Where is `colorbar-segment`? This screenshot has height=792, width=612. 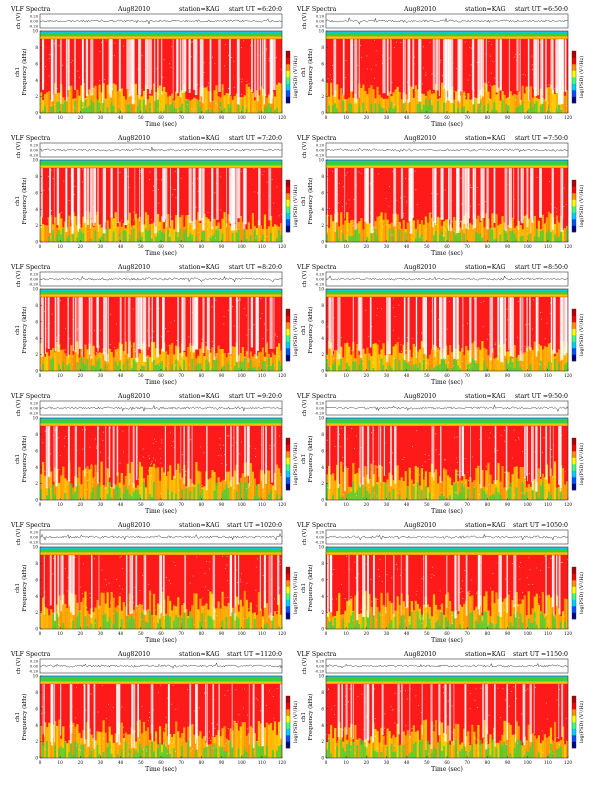 colorbar-segment is located at coordinates (574, 100).